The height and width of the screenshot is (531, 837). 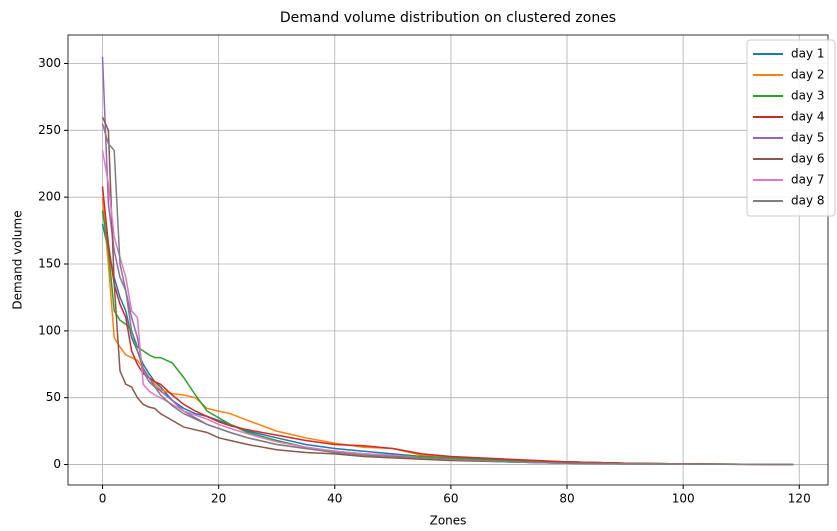 I want to click on y-axis-label: Demand volume, so click(x=18, y=259).